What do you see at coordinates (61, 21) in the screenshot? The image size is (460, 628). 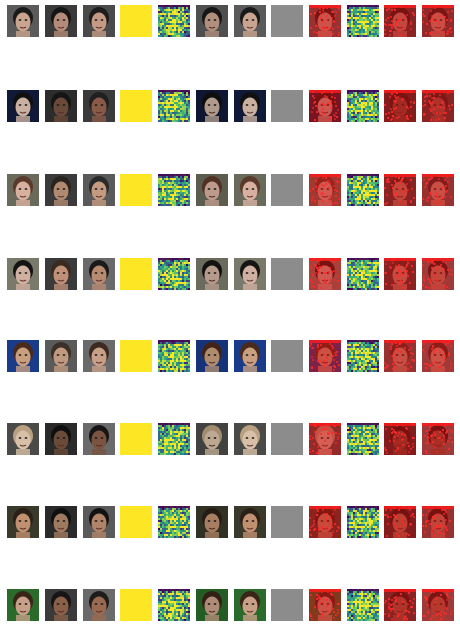 I see `face-photo-r1-c2` at bounding box center [61, 21].